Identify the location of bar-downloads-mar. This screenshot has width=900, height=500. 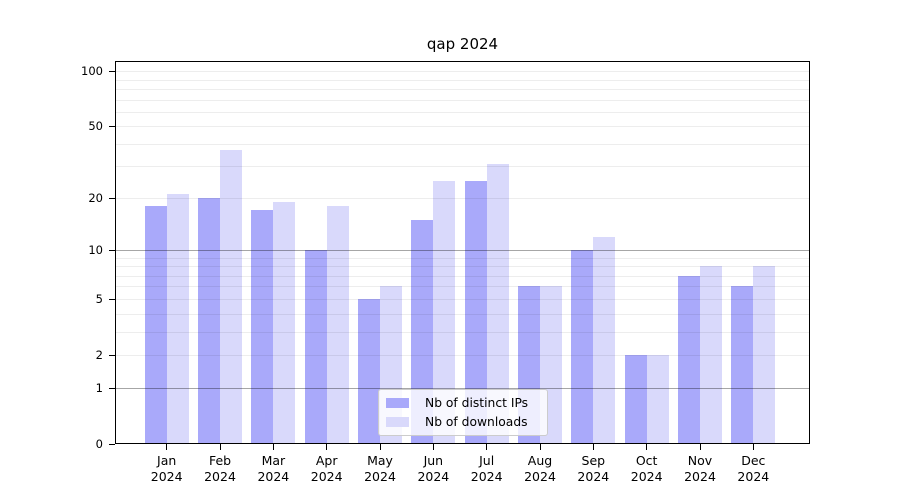
(284, 322).